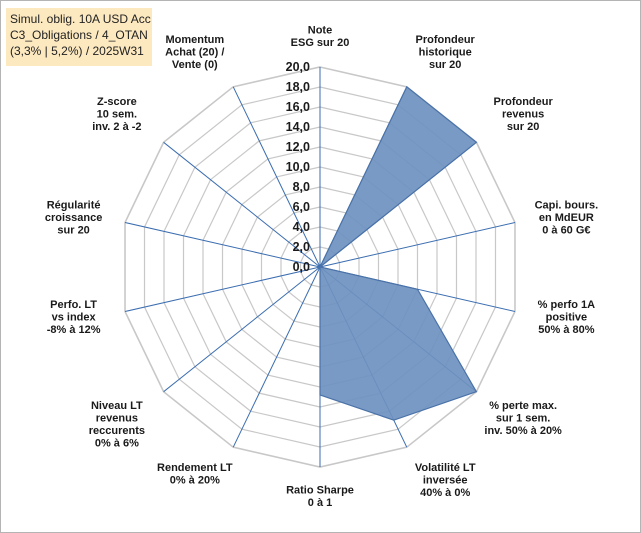 This screenshot has width=641, height=533. Describe the element at coordinates (116, 127) in the screenshot. I see `axis-label-line: inv. 2 à -2` at that location.